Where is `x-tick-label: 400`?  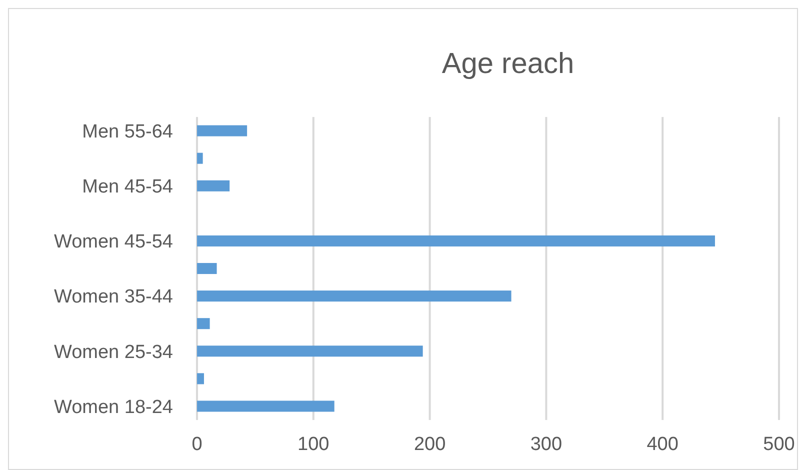 x-tick-label: 400 is located at coordinates (662, 444).